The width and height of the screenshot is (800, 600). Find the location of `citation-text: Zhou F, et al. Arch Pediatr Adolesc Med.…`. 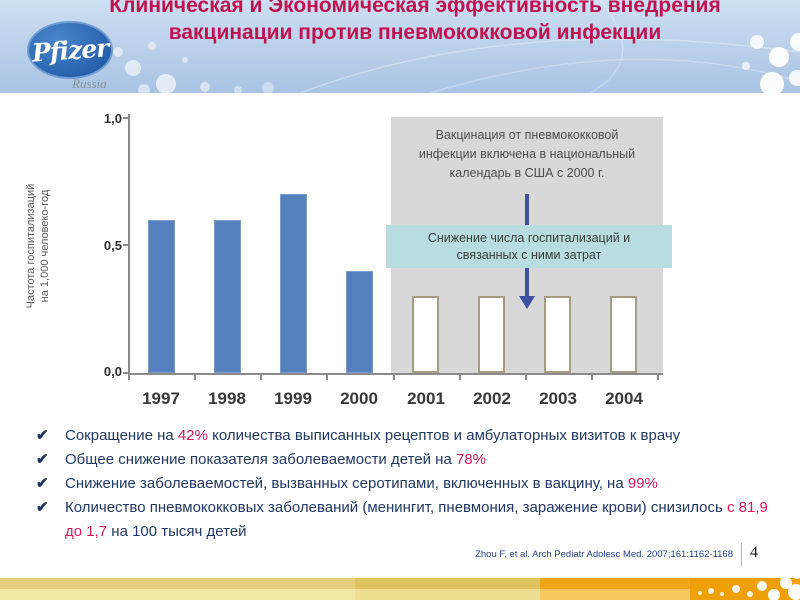

citation-text: Zhou F, et al. Arch Pediatr Adolesc Med.… is located at coordinates (604, 554).